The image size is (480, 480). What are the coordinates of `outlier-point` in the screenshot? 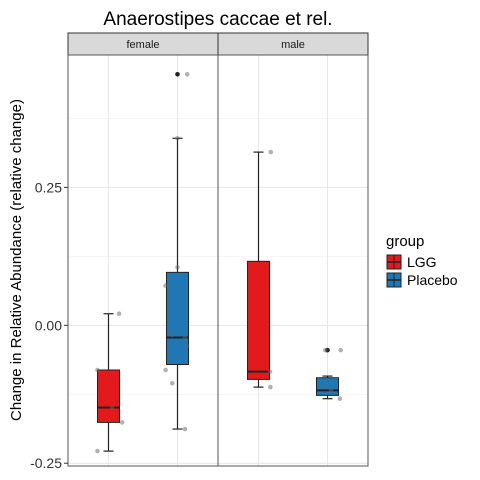 It's located at (177, 74).